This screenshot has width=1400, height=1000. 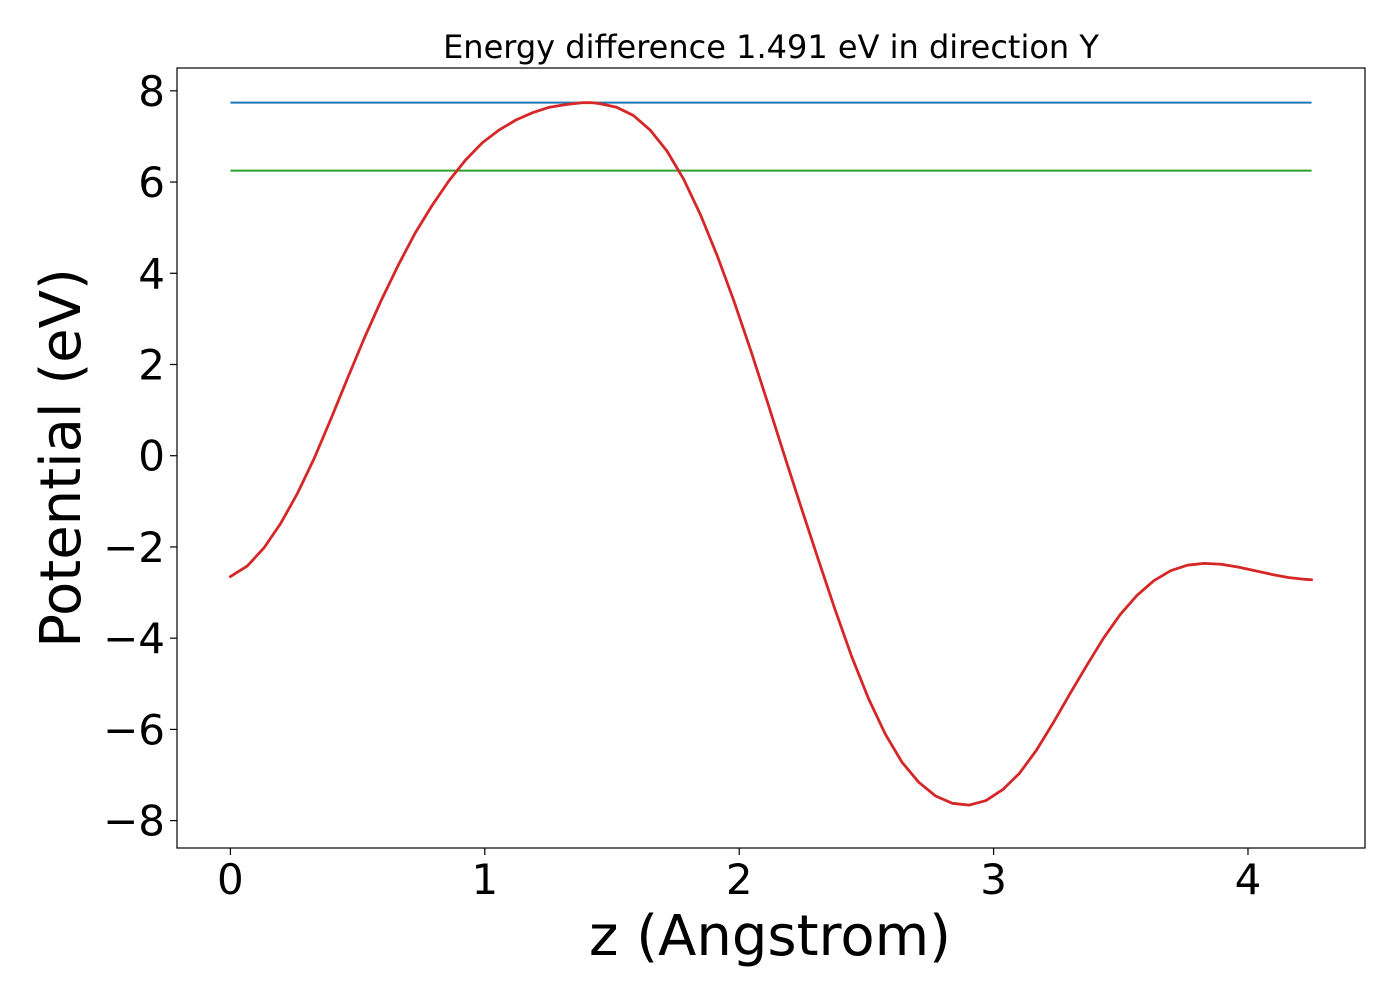 What do you see at coordinates (134, 638) in the screenshot?
I see `y-tick-label: −4` at bounding box center [134, 638].